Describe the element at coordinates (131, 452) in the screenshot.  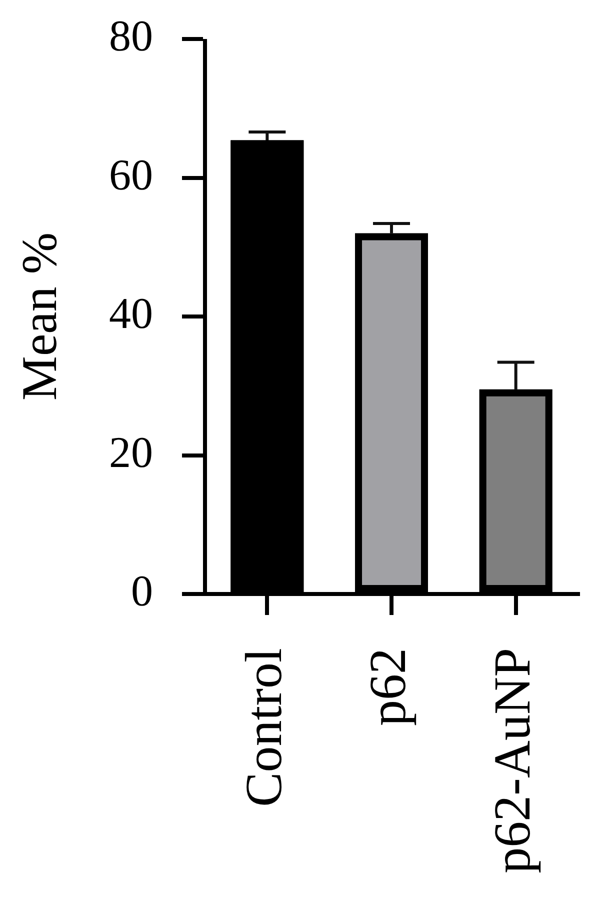
I see `y-tick-label: 20` at that location.